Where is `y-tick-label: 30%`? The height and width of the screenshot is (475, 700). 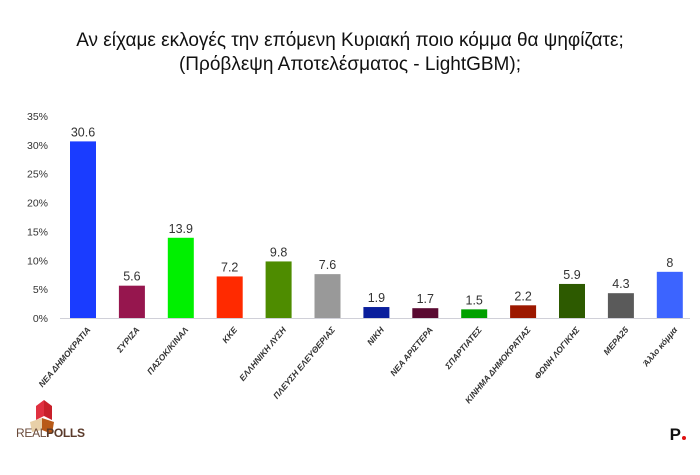 y-tick-label: 30% is located at coordinates (37, 146).